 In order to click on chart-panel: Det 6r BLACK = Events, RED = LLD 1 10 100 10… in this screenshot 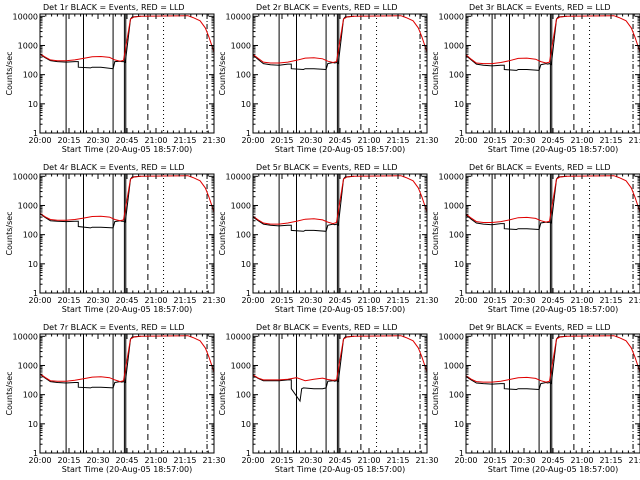, I will do `click(535, 238)`.